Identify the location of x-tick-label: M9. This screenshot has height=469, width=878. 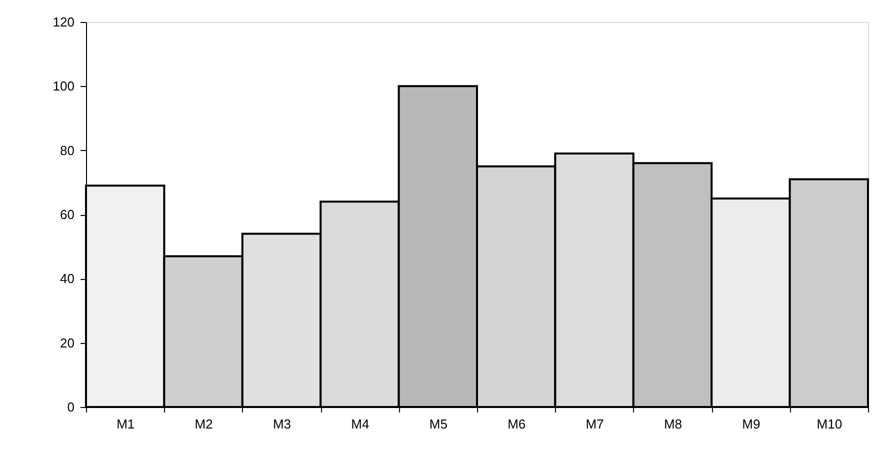
(751, 424).